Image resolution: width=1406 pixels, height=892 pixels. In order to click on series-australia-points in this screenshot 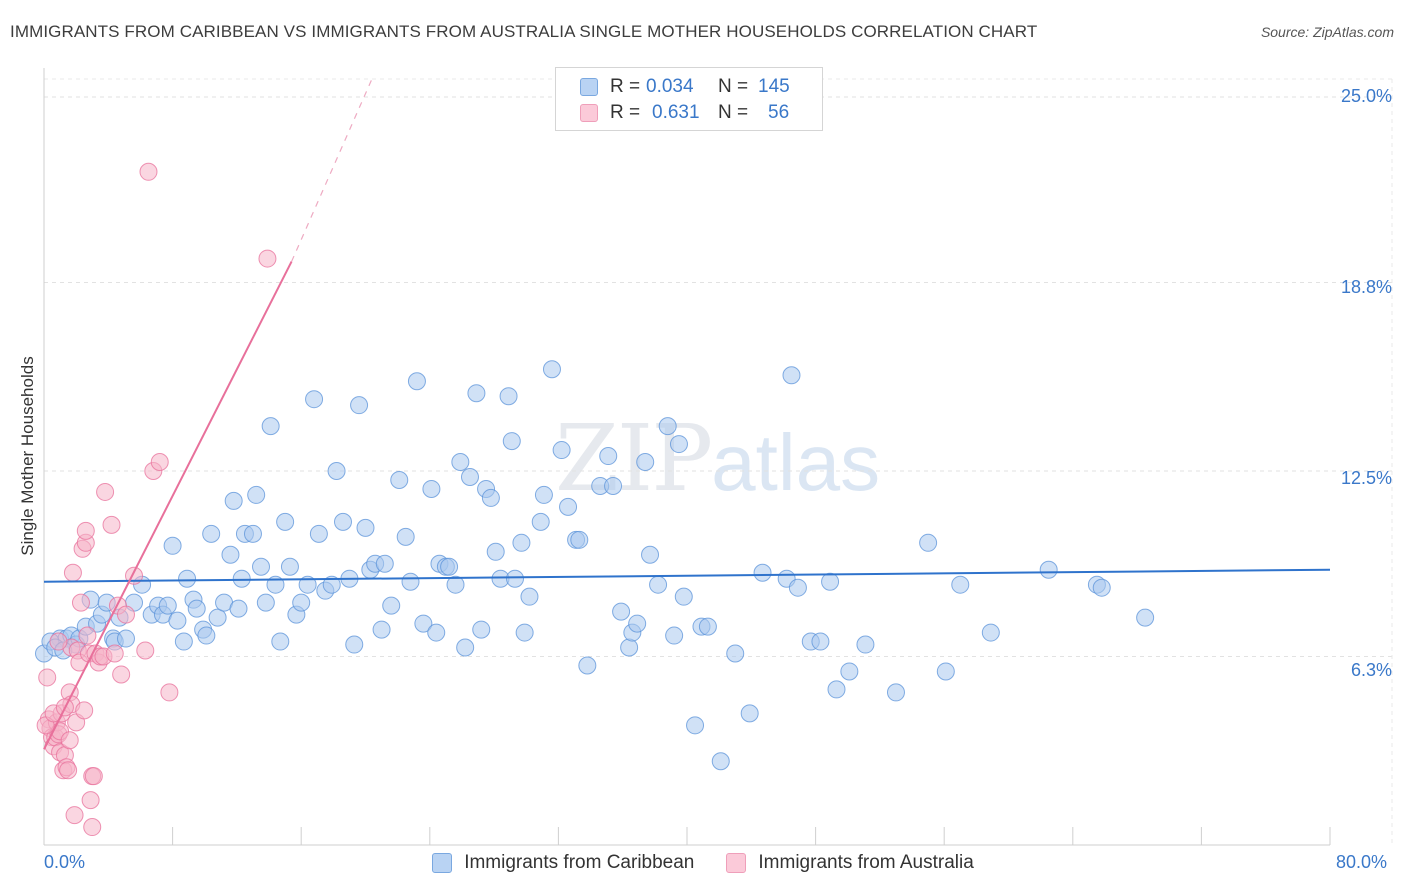, I will do `click(156, 499)`.